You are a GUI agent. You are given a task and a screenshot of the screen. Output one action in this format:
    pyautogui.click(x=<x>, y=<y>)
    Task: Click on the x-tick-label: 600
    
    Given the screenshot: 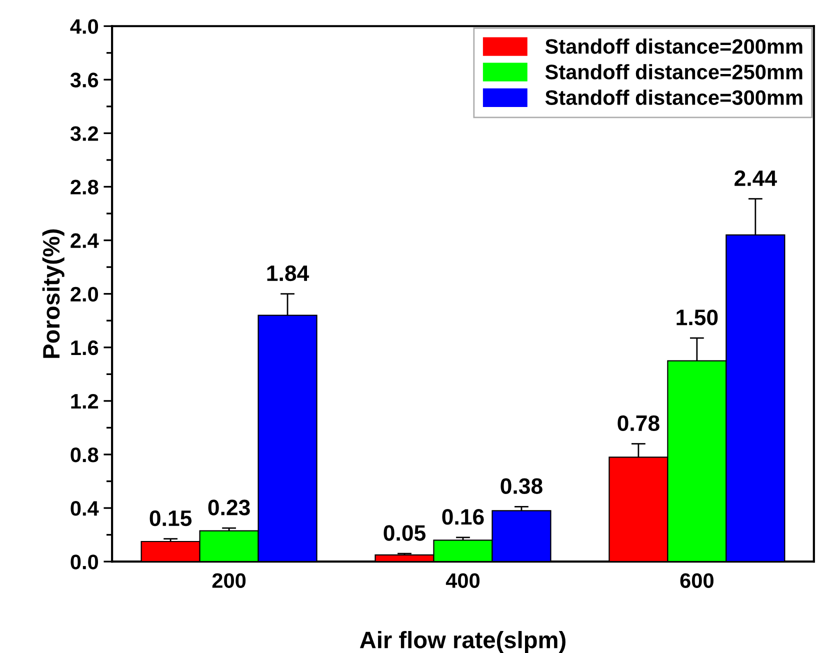 What is the action you would take?
    pyautogui.click(x=697, y=580)
    